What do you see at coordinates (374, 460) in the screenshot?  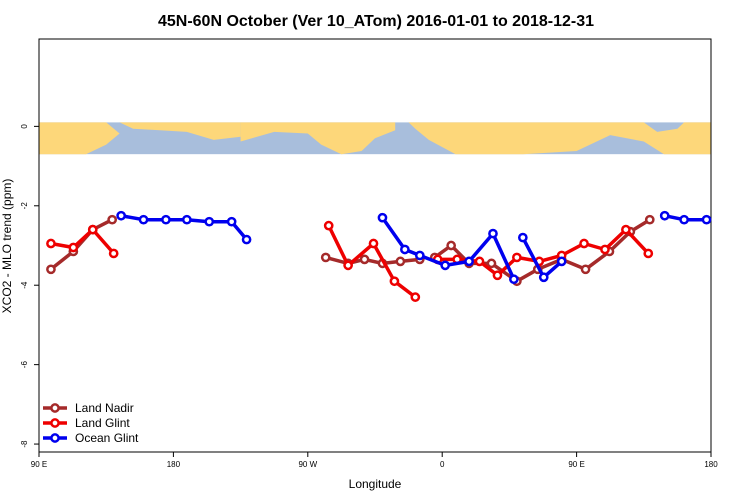 I see `x-axis: 90 E 180 90 W 0 90 E 180` at bounding box center [374, 460].